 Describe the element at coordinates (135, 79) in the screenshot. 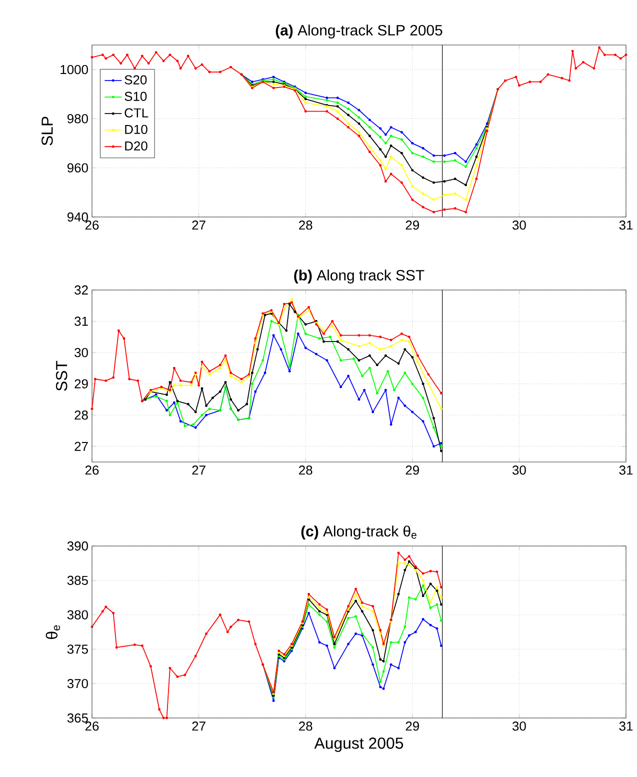

I see `legend-label: S20` at that location.